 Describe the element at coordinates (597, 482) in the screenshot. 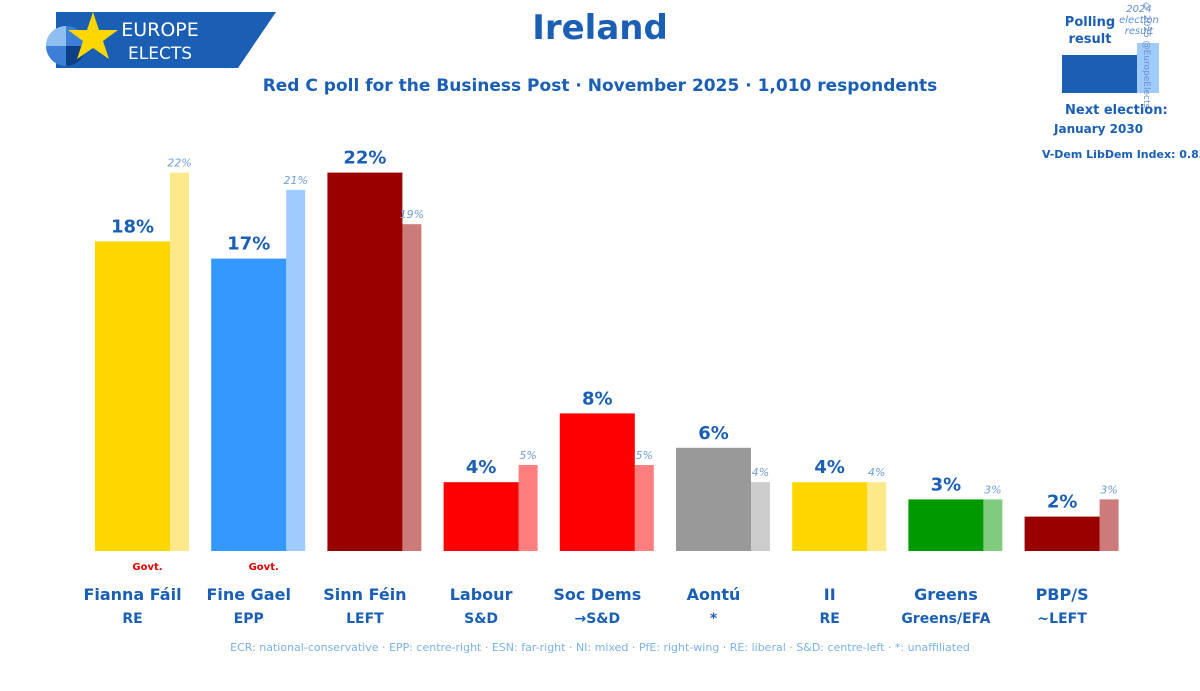

I see `poll-bar-soc-dems` at that location.